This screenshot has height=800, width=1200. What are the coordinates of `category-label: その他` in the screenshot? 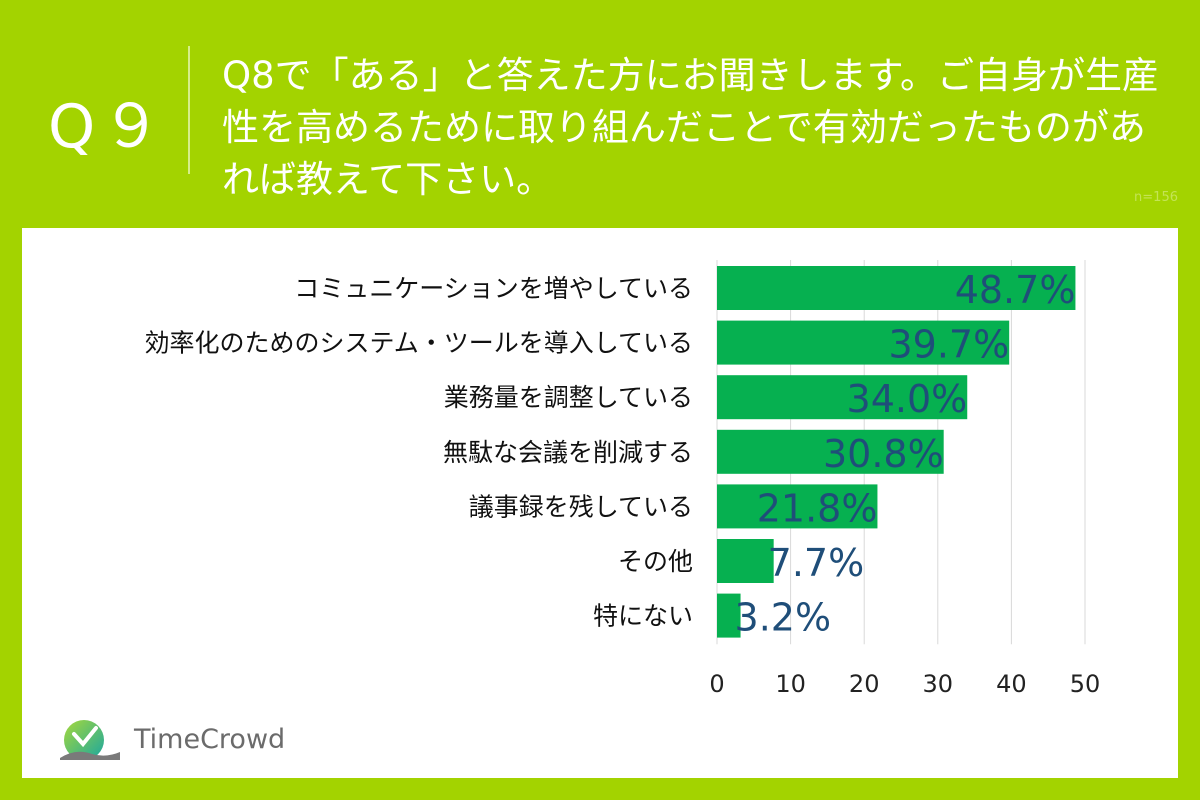 It's located at (655, 561).